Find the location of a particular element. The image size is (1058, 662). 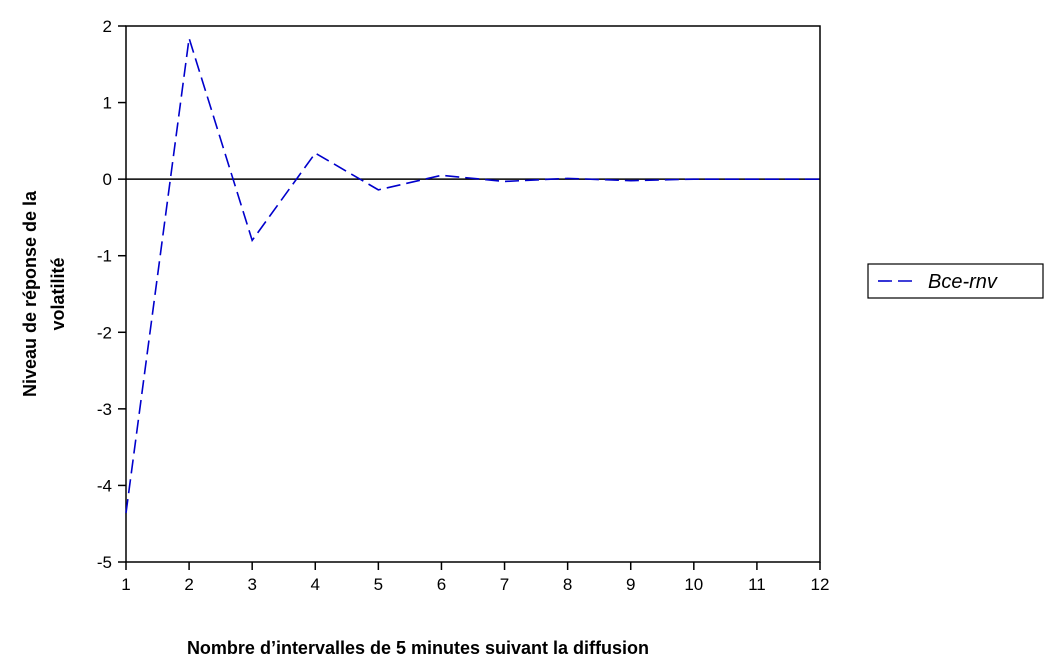

y-tick-label: -1 is located at coordinates (104, 256).